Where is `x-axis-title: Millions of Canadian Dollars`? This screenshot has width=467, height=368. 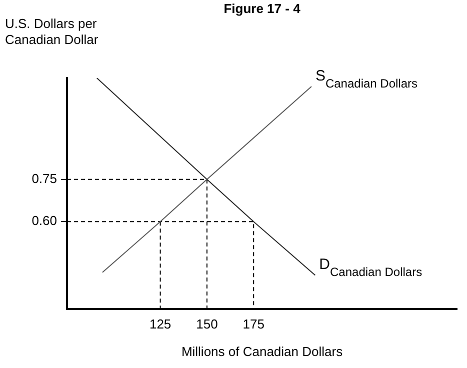
x-axis-title: Millions of Canadian Dollars is located at coordinates (262, 352).